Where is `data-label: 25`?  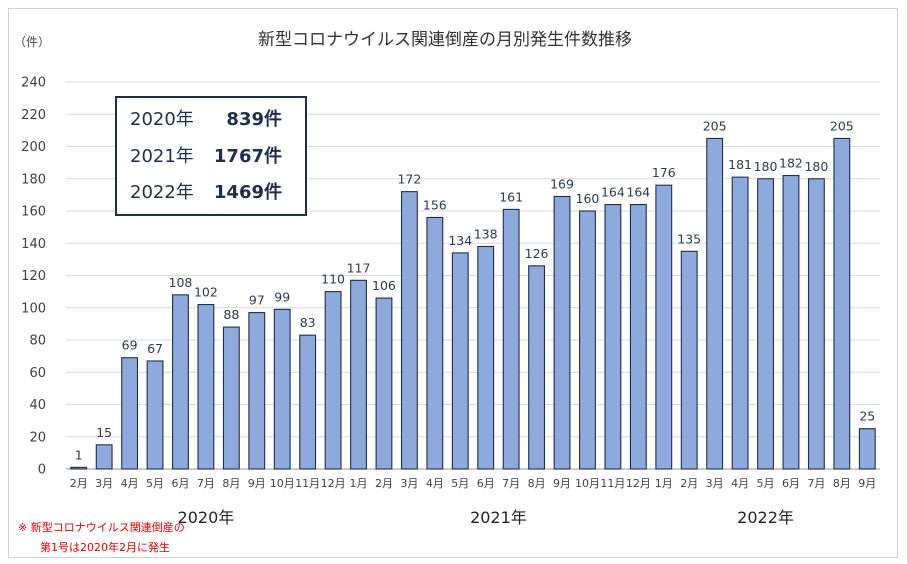
data-label: 25 is located at coordinates (867, 416).